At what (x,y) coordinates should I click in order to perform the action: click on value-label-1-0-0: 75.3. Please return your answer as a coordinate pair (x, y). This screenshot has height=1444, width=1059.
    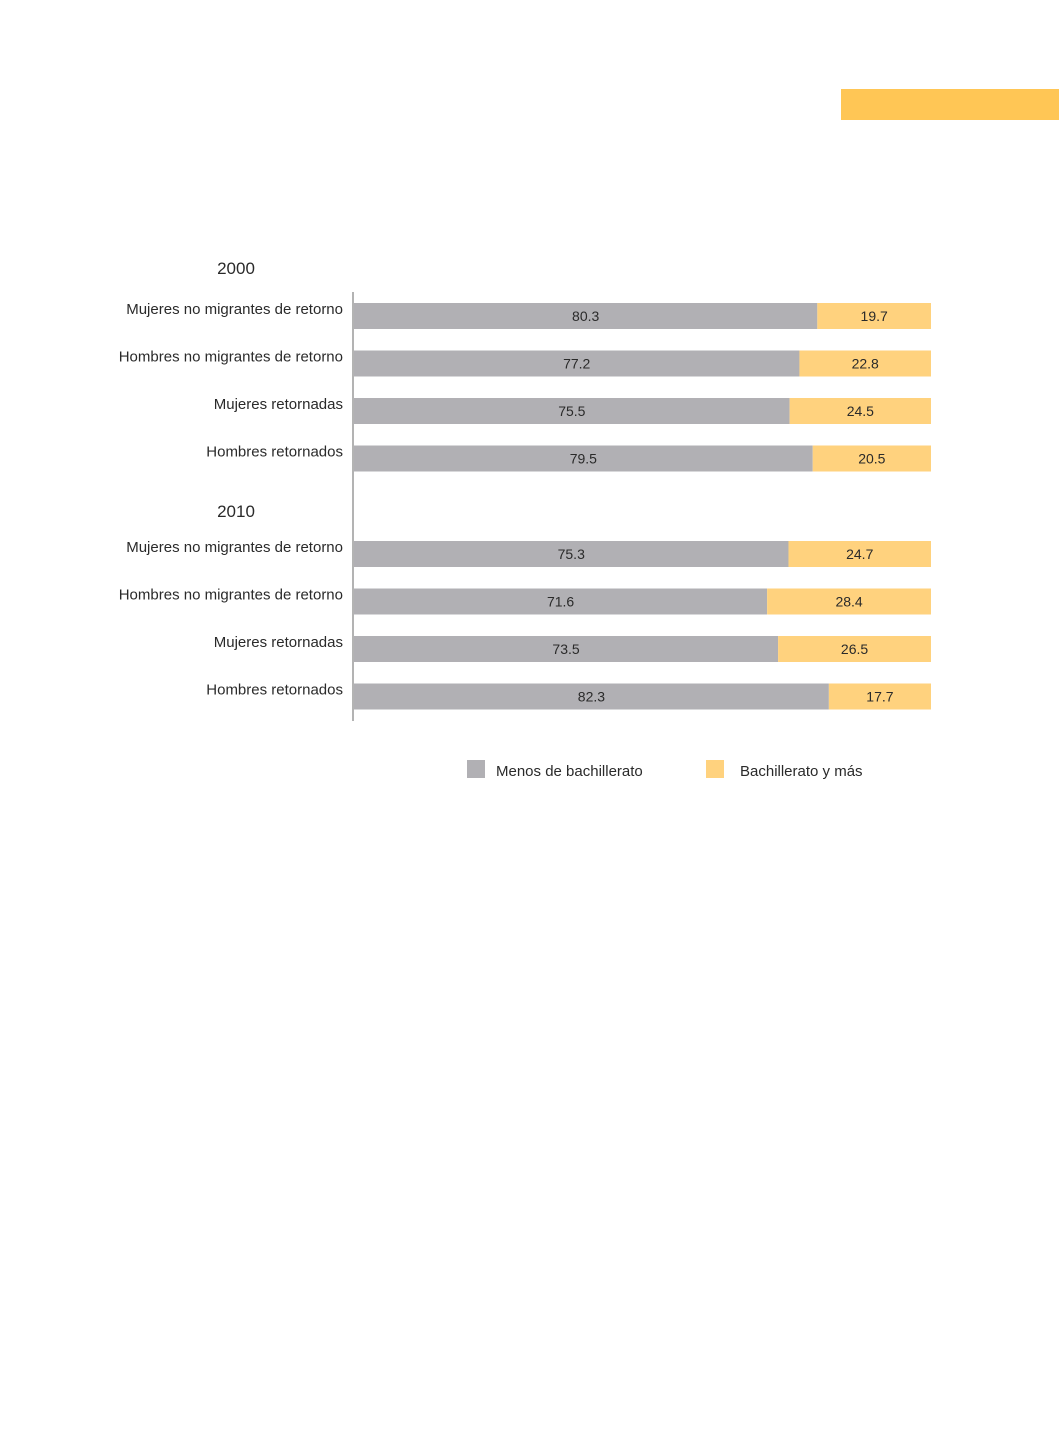
    Looking at the image, I should click on (571, 554).